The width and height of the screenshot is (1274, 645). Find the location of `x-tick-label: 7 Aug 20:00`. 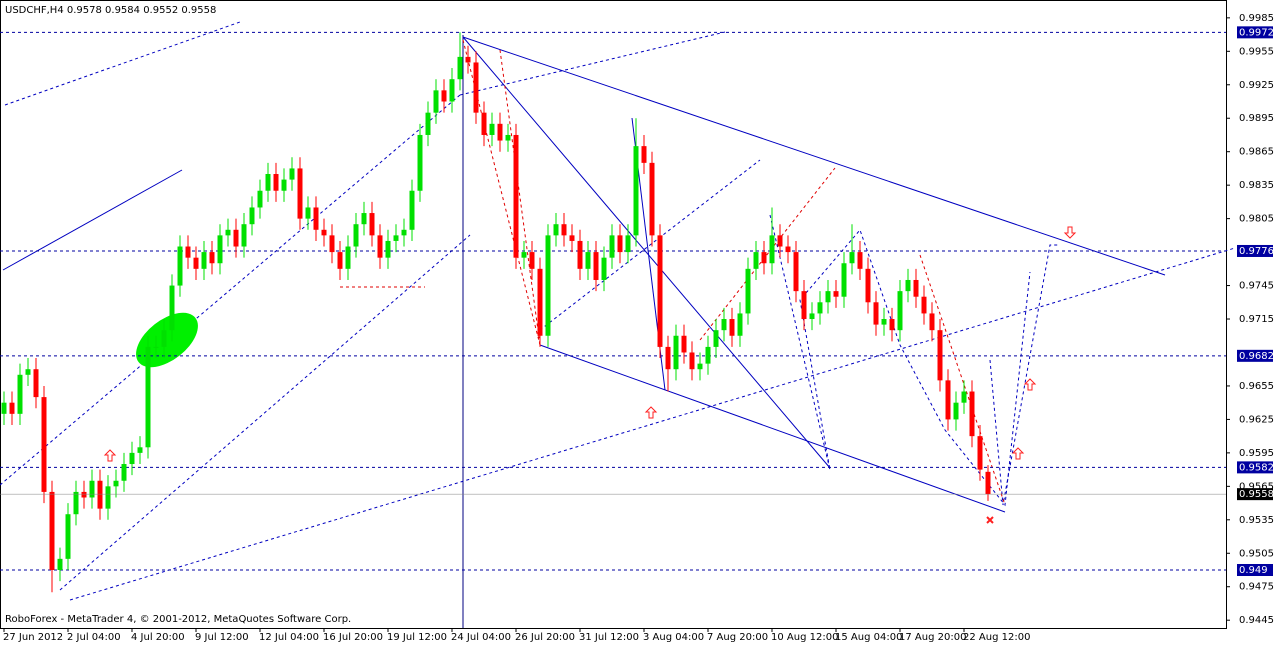

x-tick-label: 7 Aug 20:00 is located at coordinates (737, 637).